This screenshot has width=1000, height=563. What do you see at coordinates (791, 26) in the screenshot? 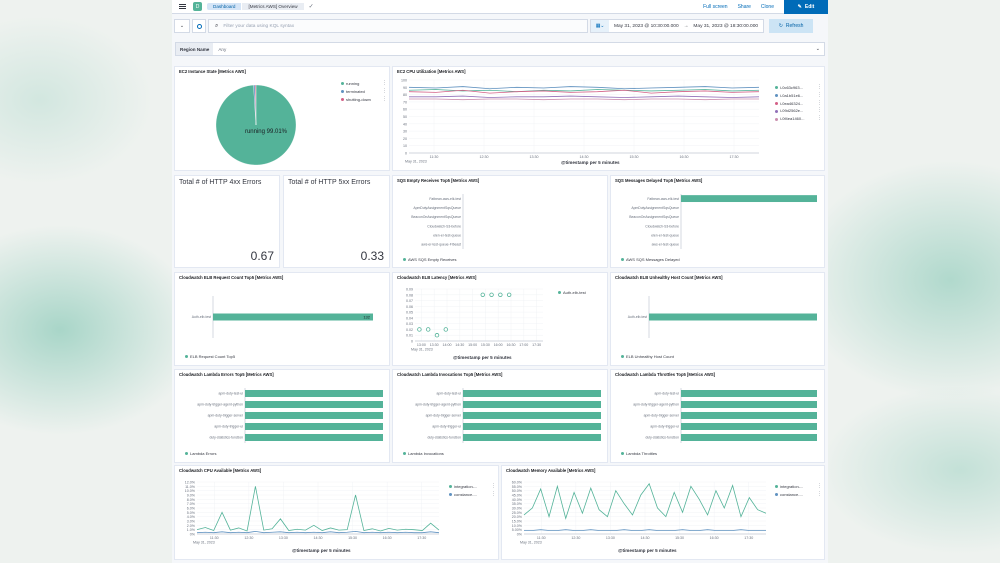
I see `refresh-button: ↻ Refresh` at bounding box center [791, 26].